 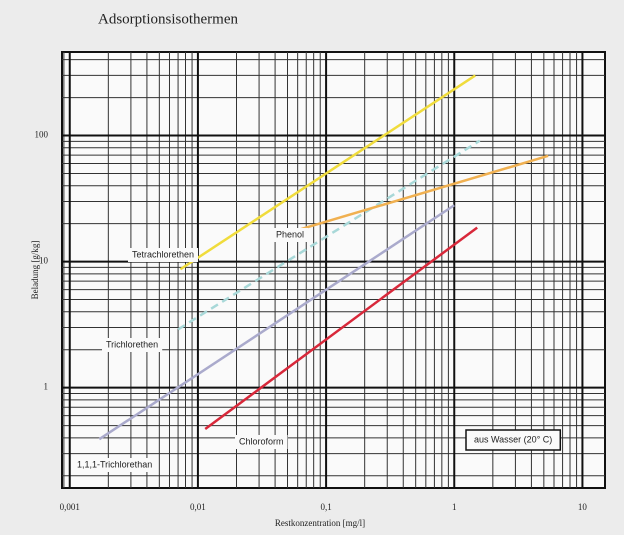 What do you see at coordinates (454, 507) in the screenshot?
I see `x-tick-label: 1` at bounding box center [454, 507].